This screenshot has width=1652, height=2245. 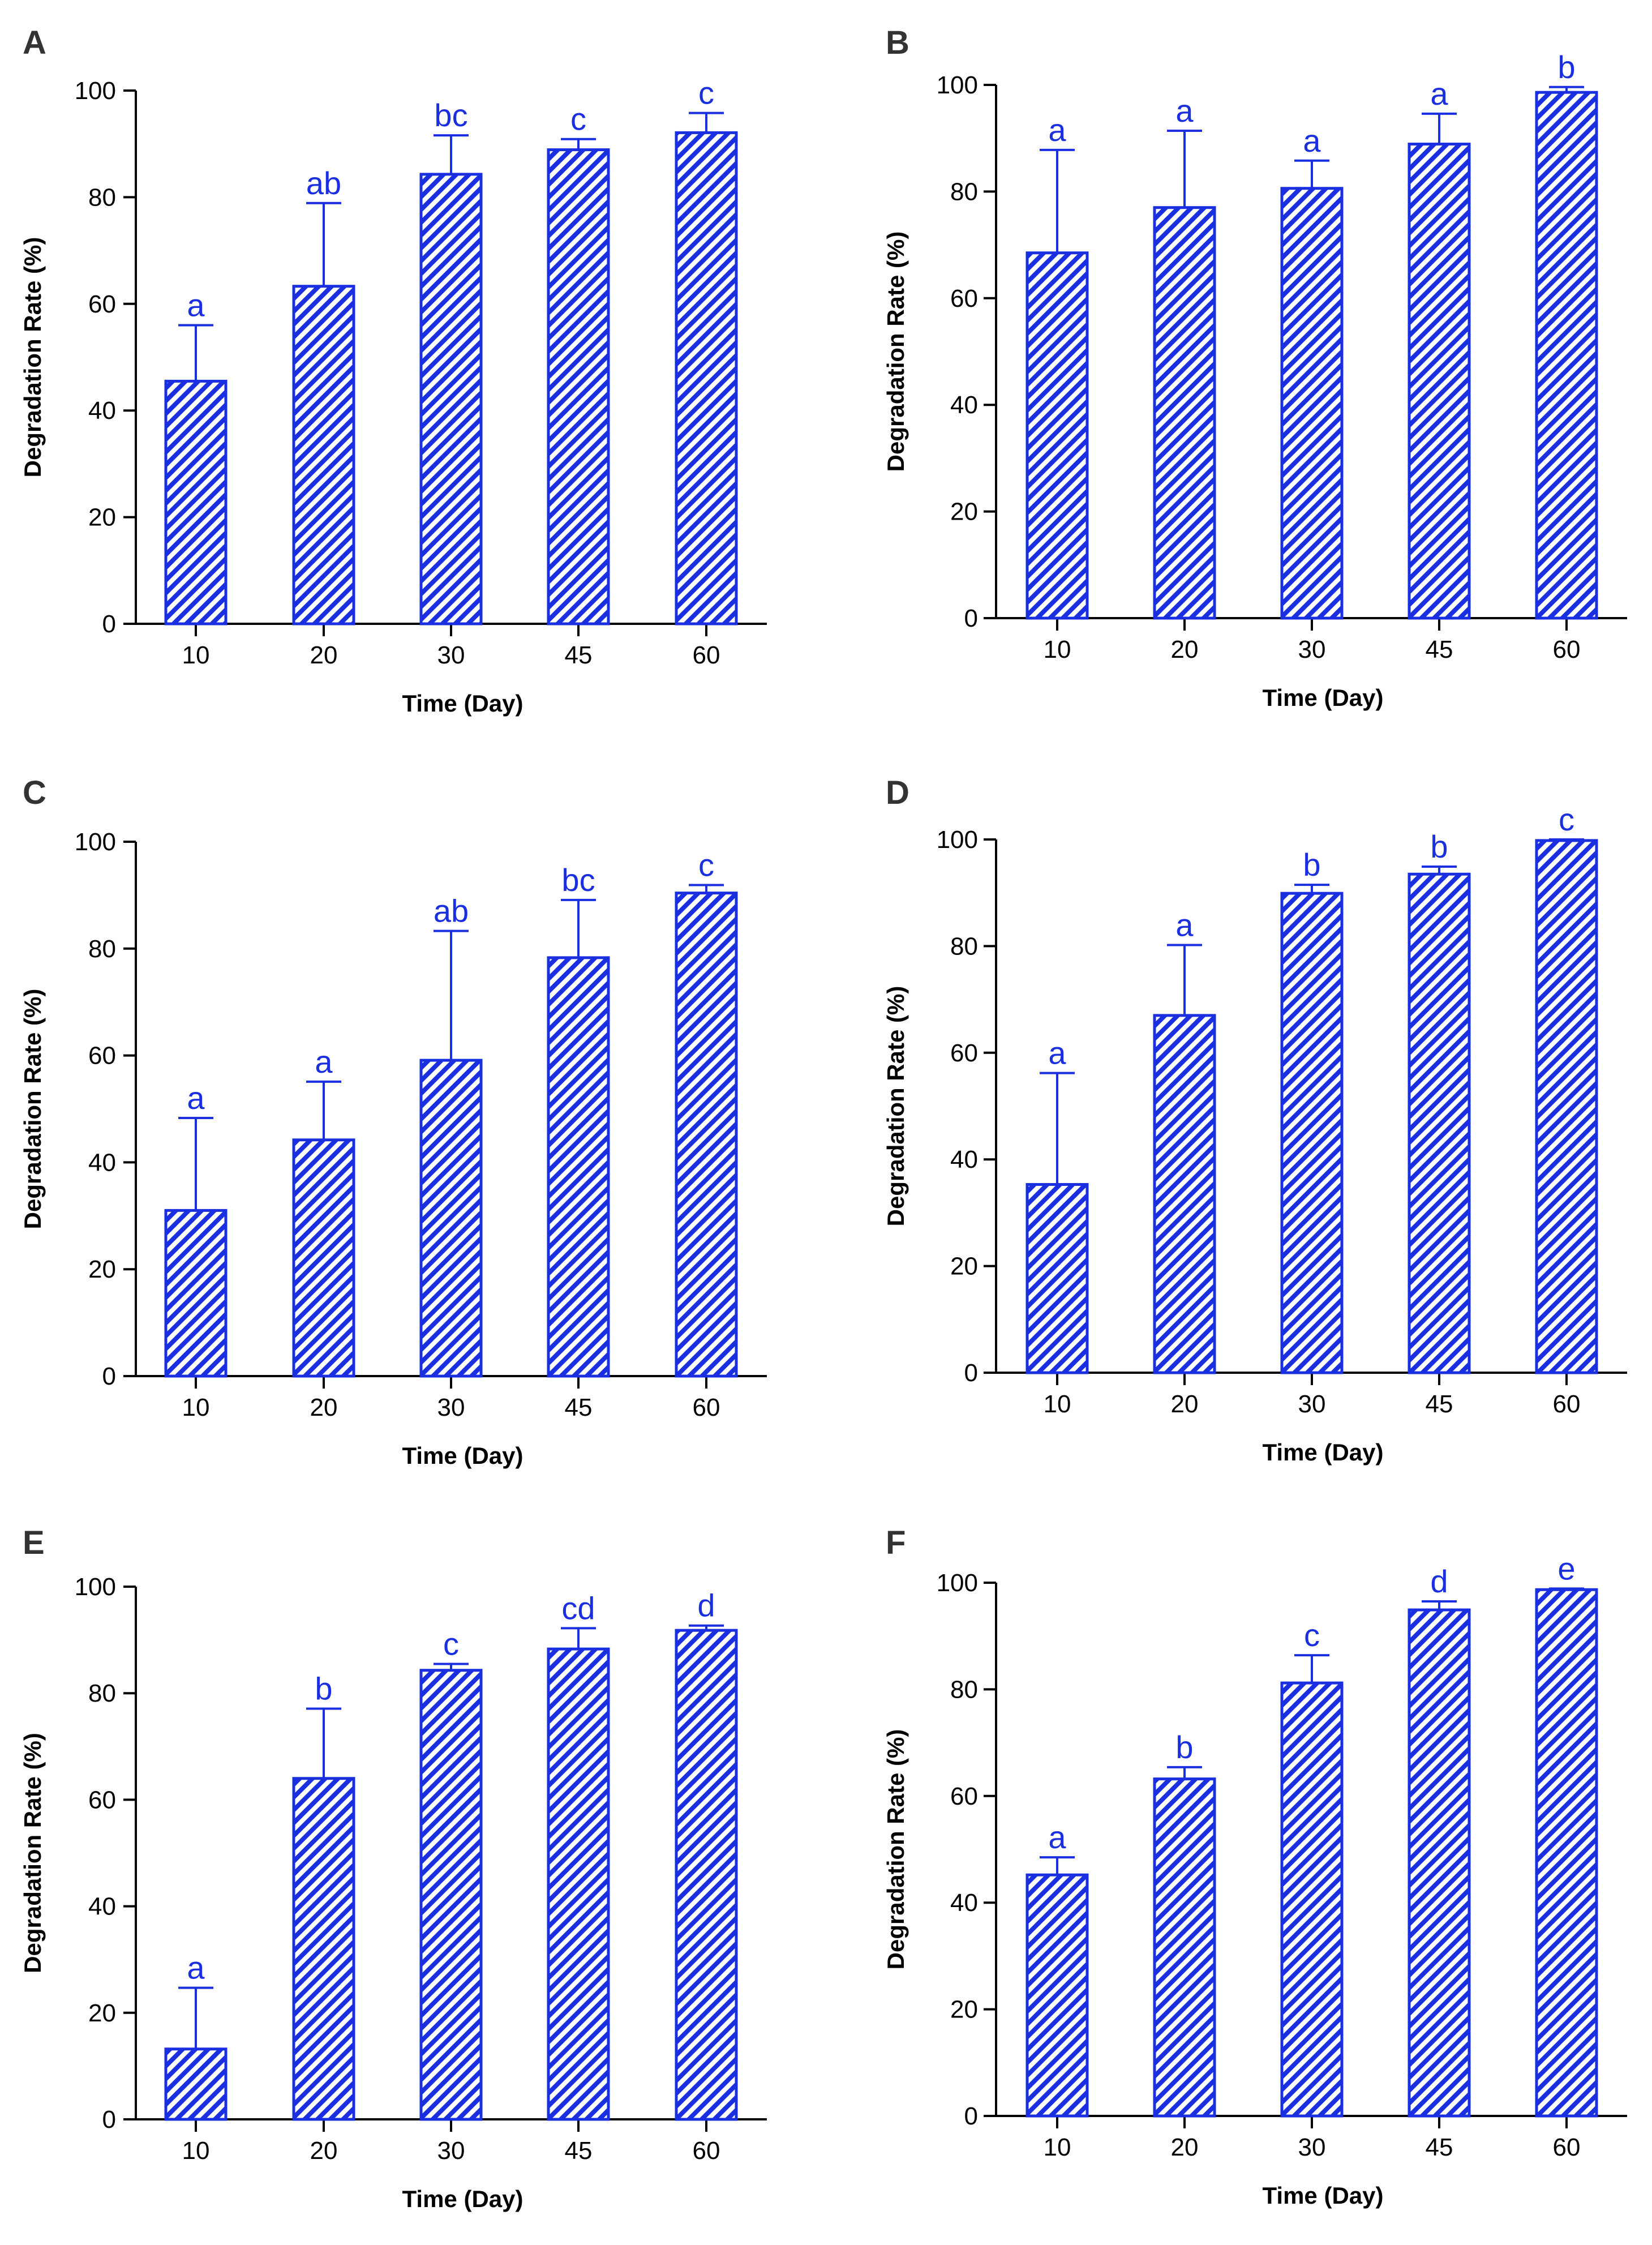 I want to click on significance-label: d, so click(x=706, y=1605).